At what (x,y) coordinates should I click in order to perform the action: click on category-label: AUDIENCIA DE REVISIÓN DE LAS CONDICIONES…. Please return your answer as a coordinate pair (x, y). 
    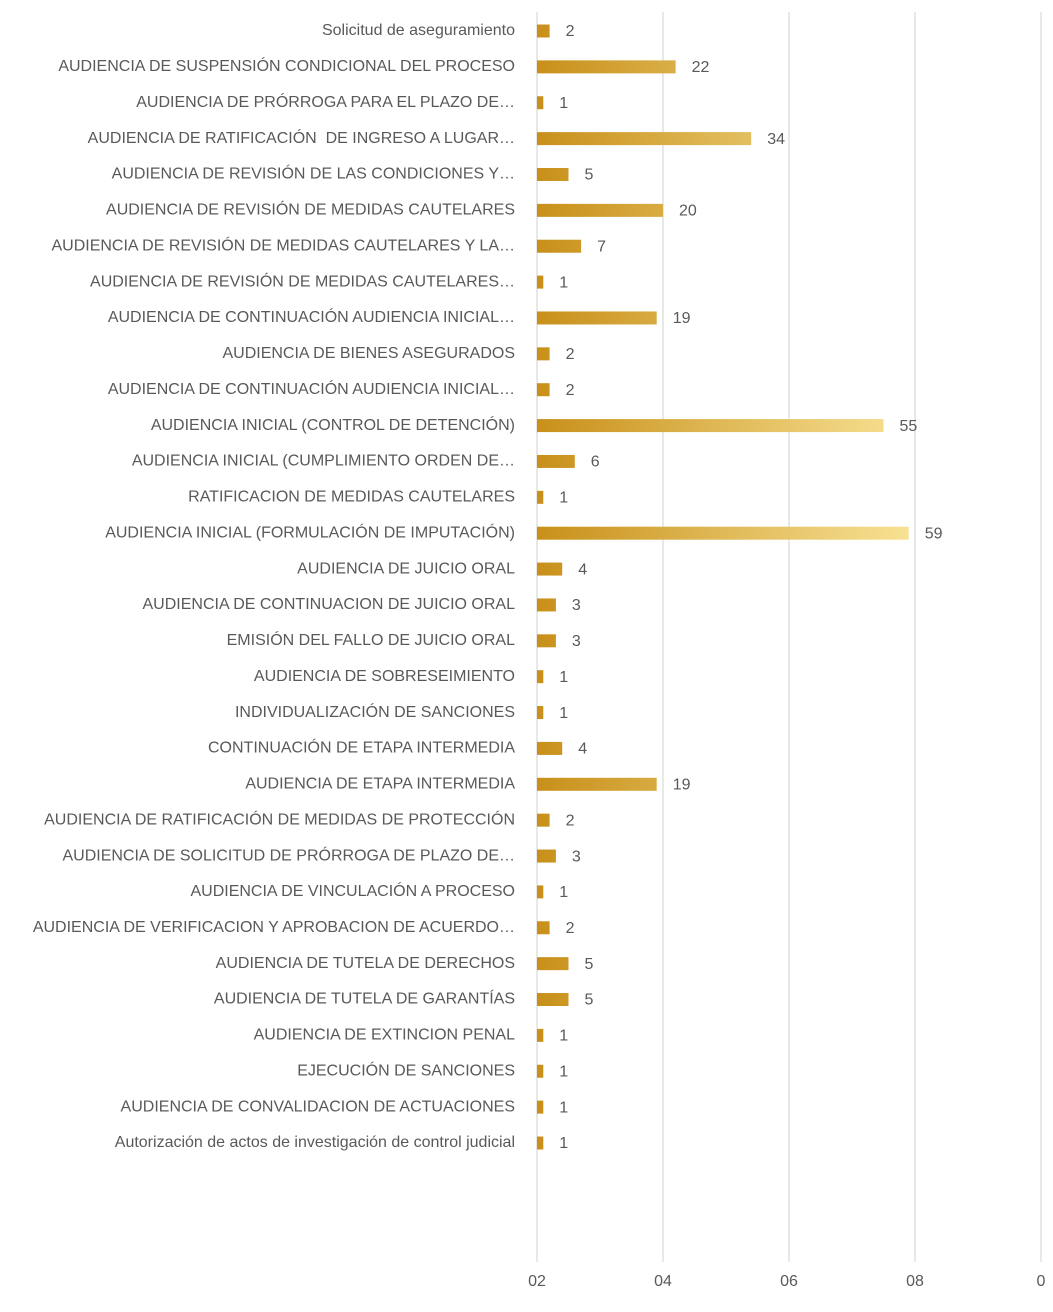
    Looking at the image, I should click on (313, 173).